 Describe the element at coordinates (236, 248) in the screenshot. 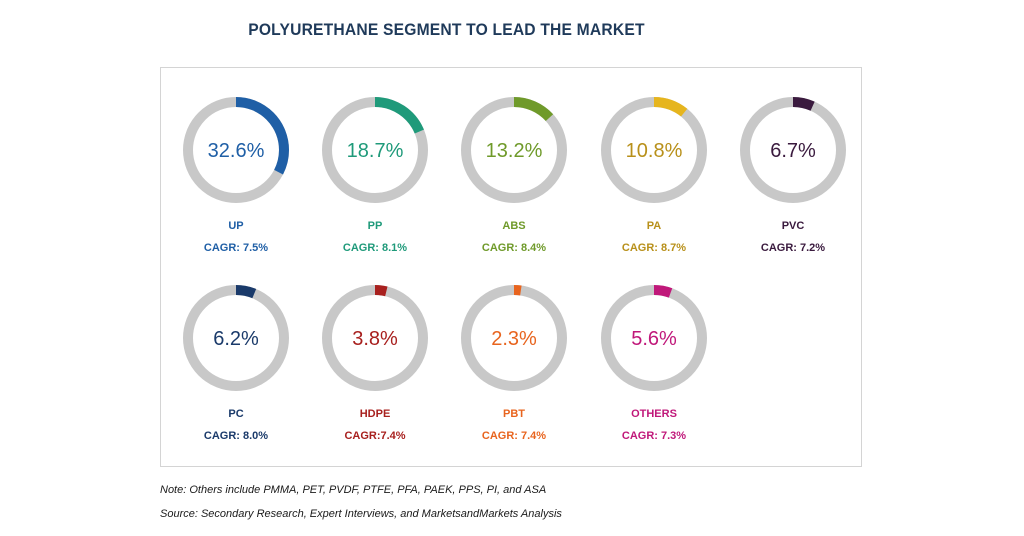

I see `segment-cagr: CAGR: 7.5%` at that location.